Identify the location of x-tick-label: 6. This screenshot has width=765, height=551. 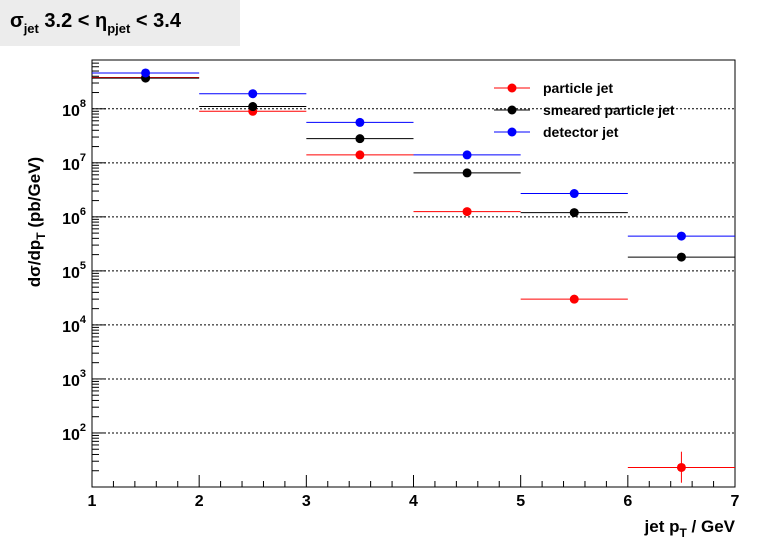
(627, 501).